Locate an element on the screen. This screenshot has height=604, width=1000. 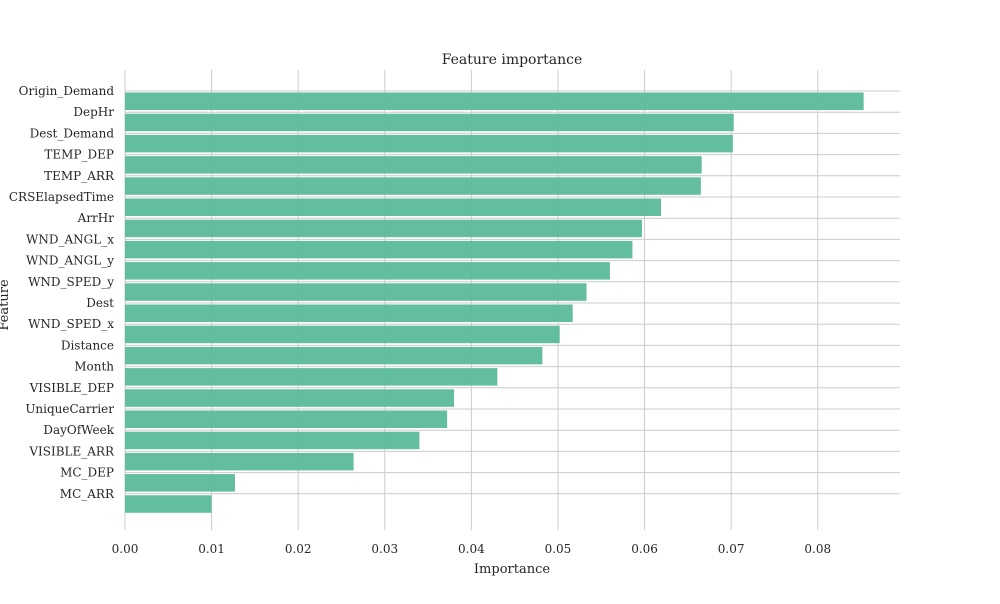
y-tick-label: ArrHr is located at coordinates (96, 218).